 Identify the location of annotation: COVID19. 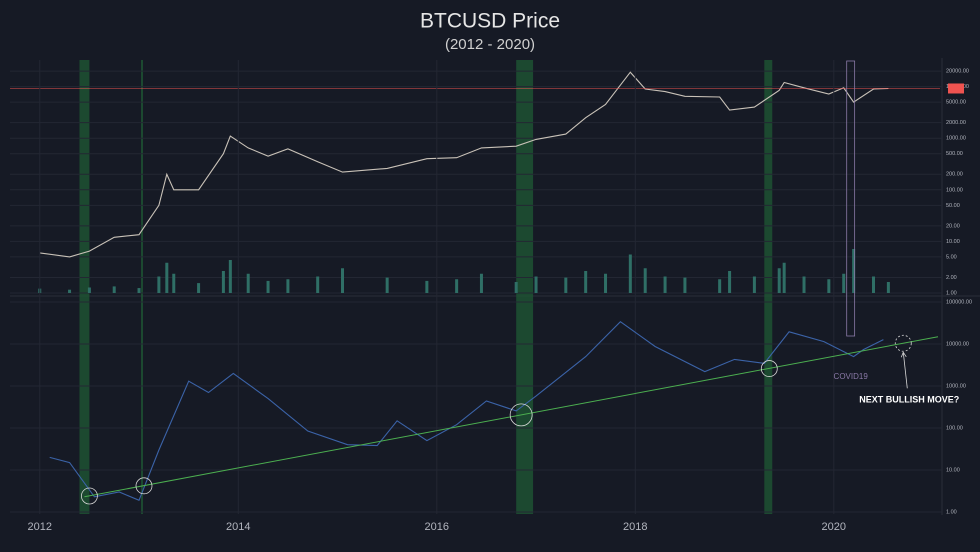
(851, 376).